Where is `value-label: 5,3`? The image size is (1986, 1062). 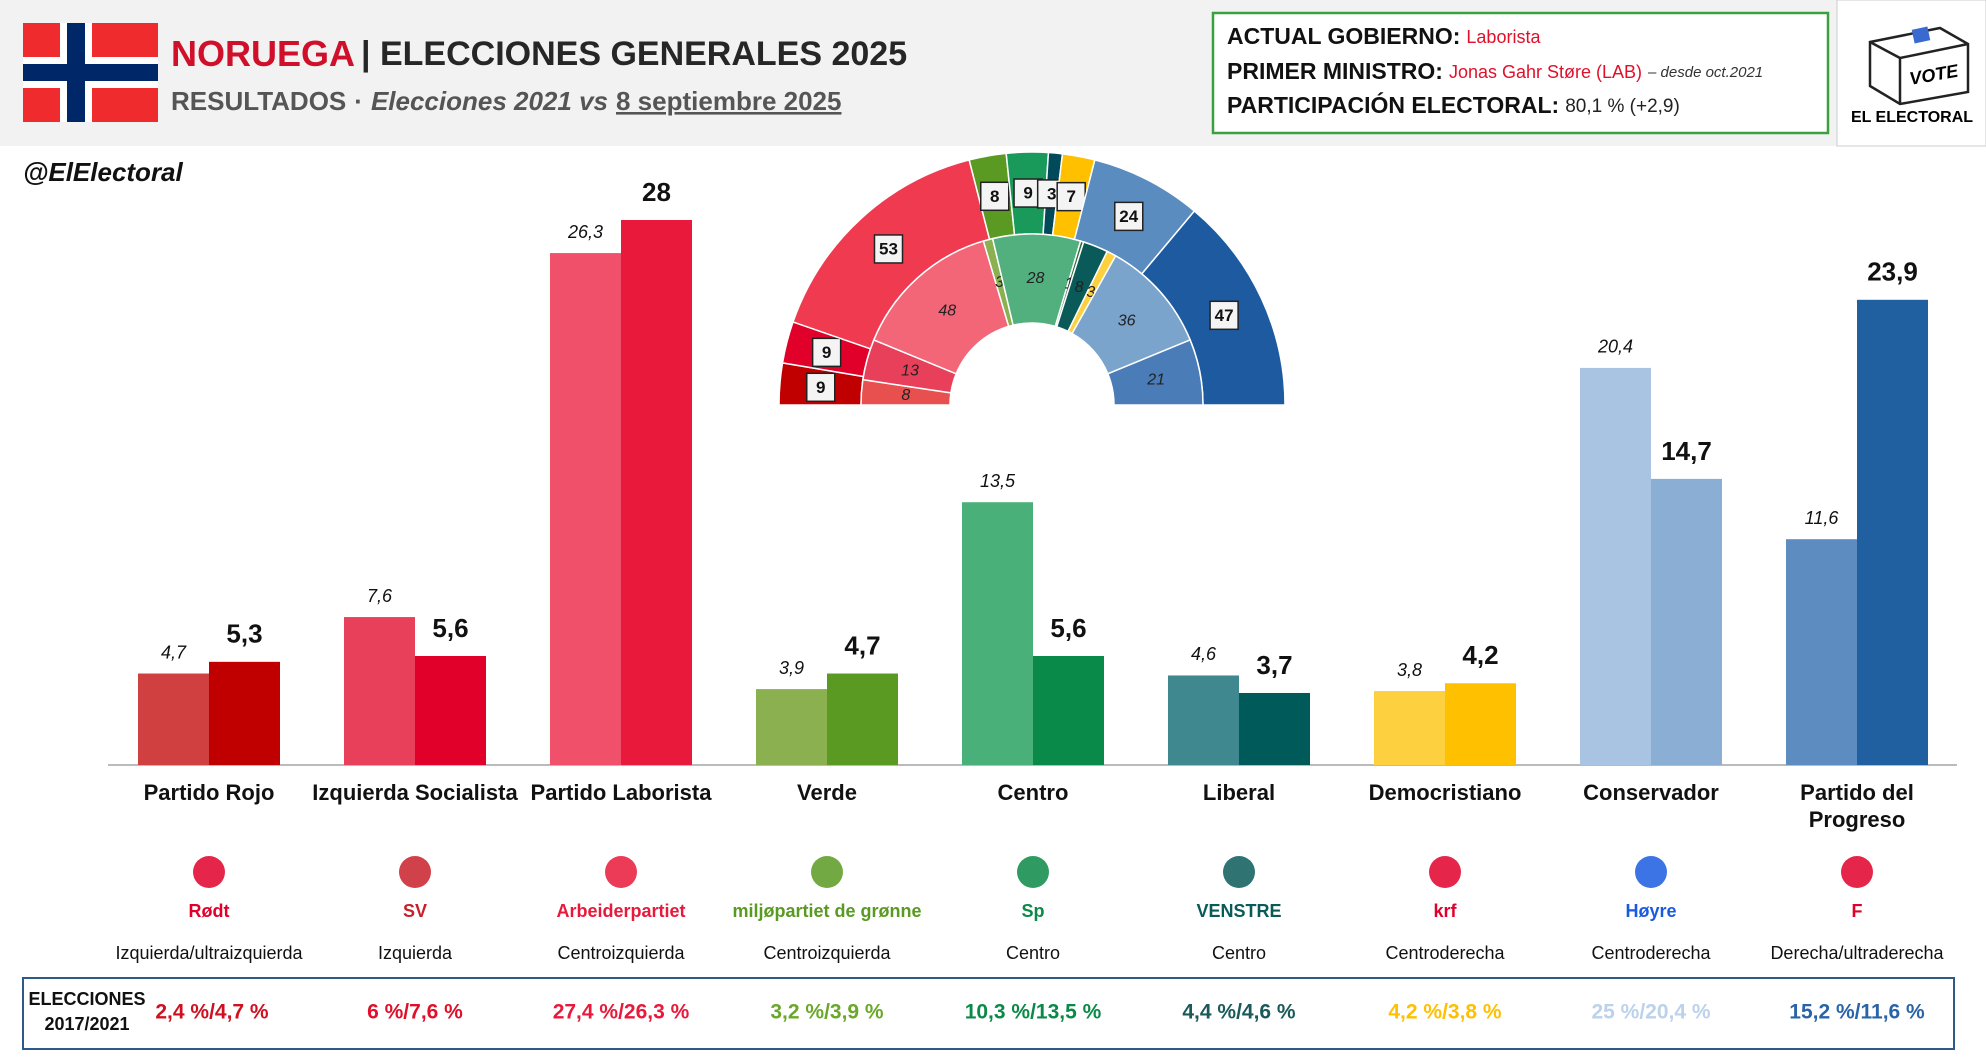 value-label: 5,3 is located at coordinates (244, 634).